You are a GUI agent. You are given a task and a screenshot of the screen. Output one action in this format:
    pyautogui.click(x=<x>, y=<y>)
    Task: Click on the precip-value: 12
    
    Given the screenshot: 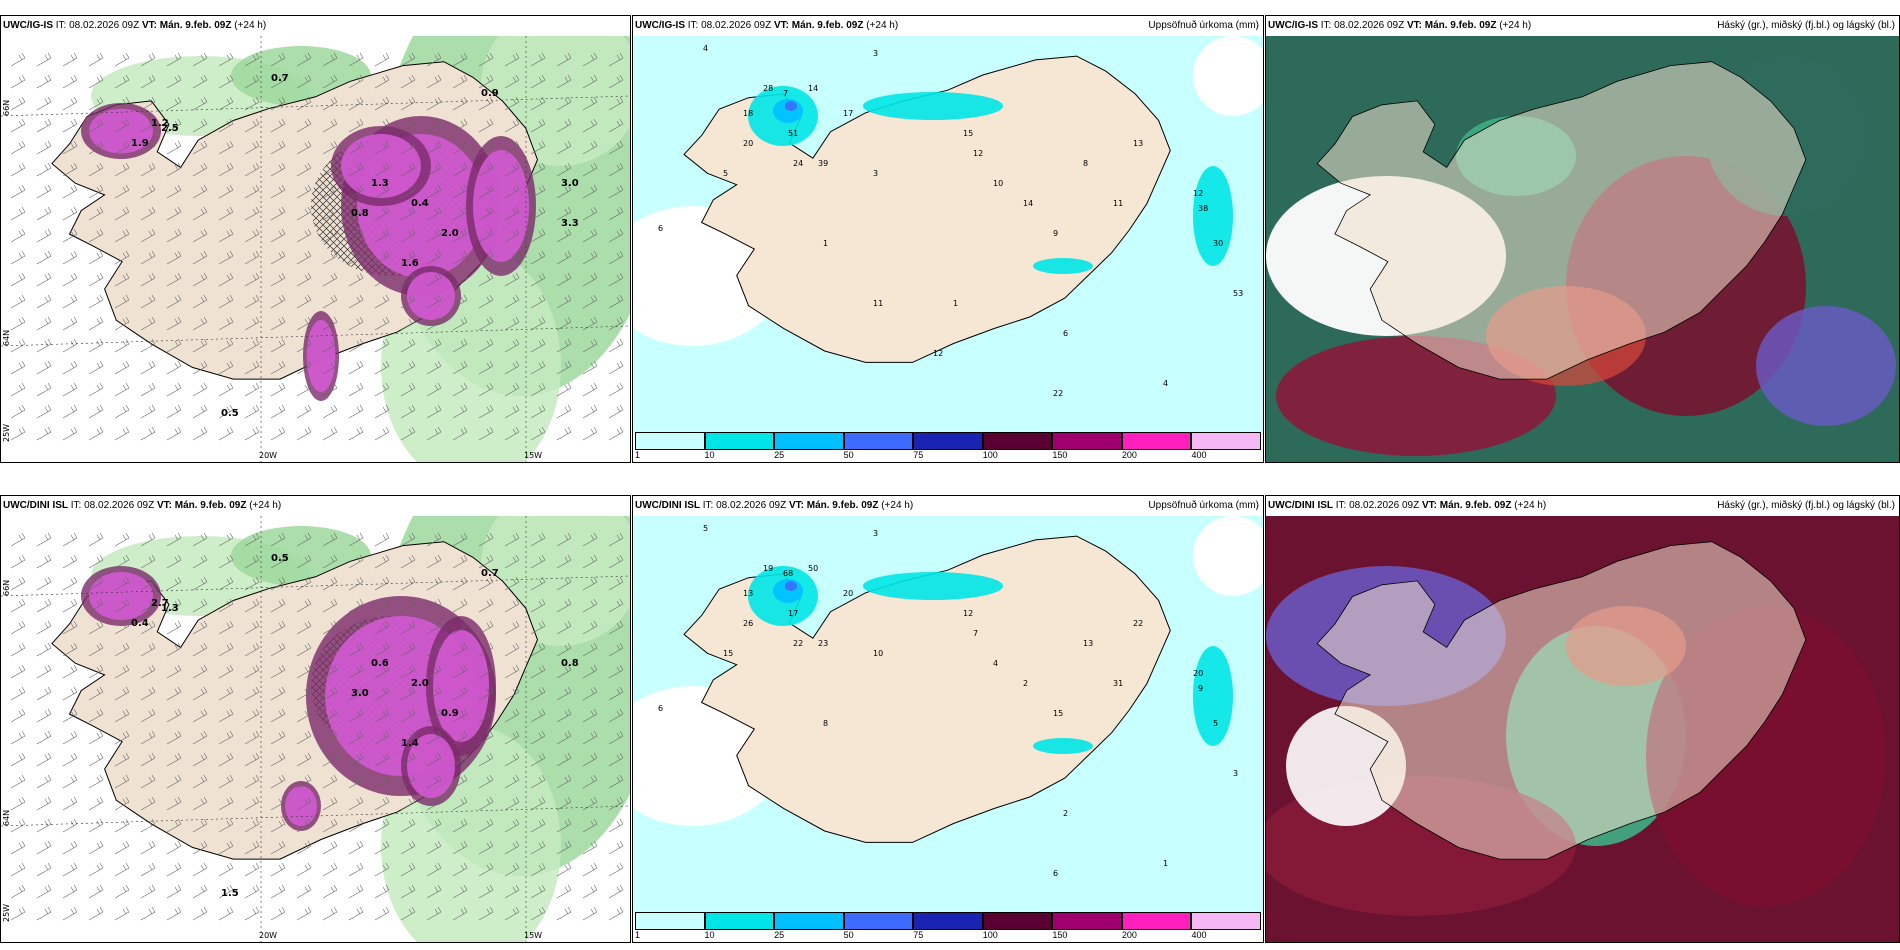 What is the action you would take?
    pyautogui.click(x=1198, y=193)
    